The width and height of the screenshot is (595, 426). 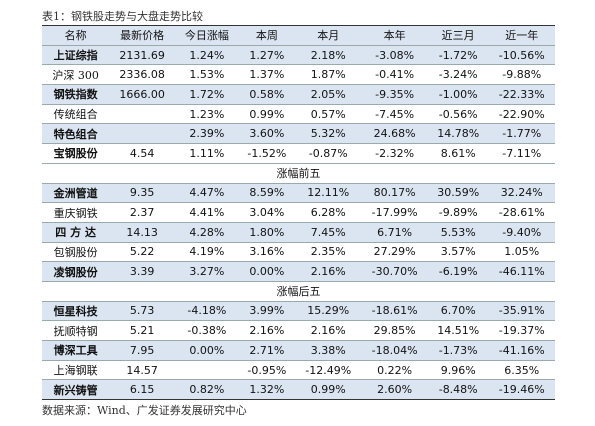 What do you see at coordinates (76, 114) in the screenshot?
I see `name-cell: 传统组合` at bounding box center [76, 114].